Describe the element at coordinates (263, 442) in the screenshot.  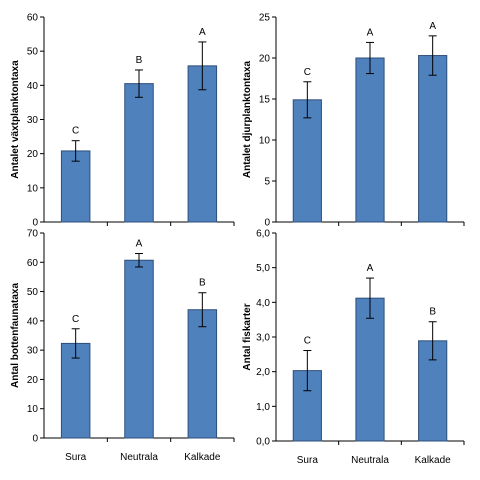
I see `y-tick-label: 0,0` at that location.